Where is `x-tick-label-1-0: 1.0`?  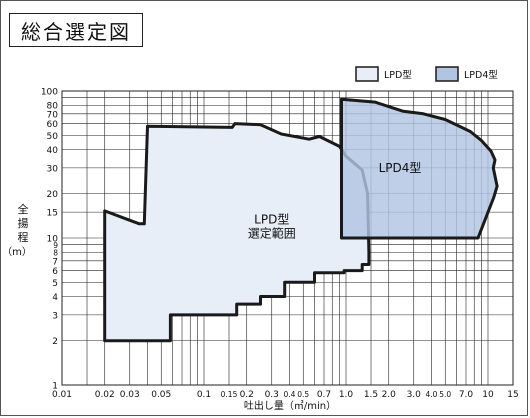 x-tick-label-1-0: 1.0 is located at coordinates (346, 395).